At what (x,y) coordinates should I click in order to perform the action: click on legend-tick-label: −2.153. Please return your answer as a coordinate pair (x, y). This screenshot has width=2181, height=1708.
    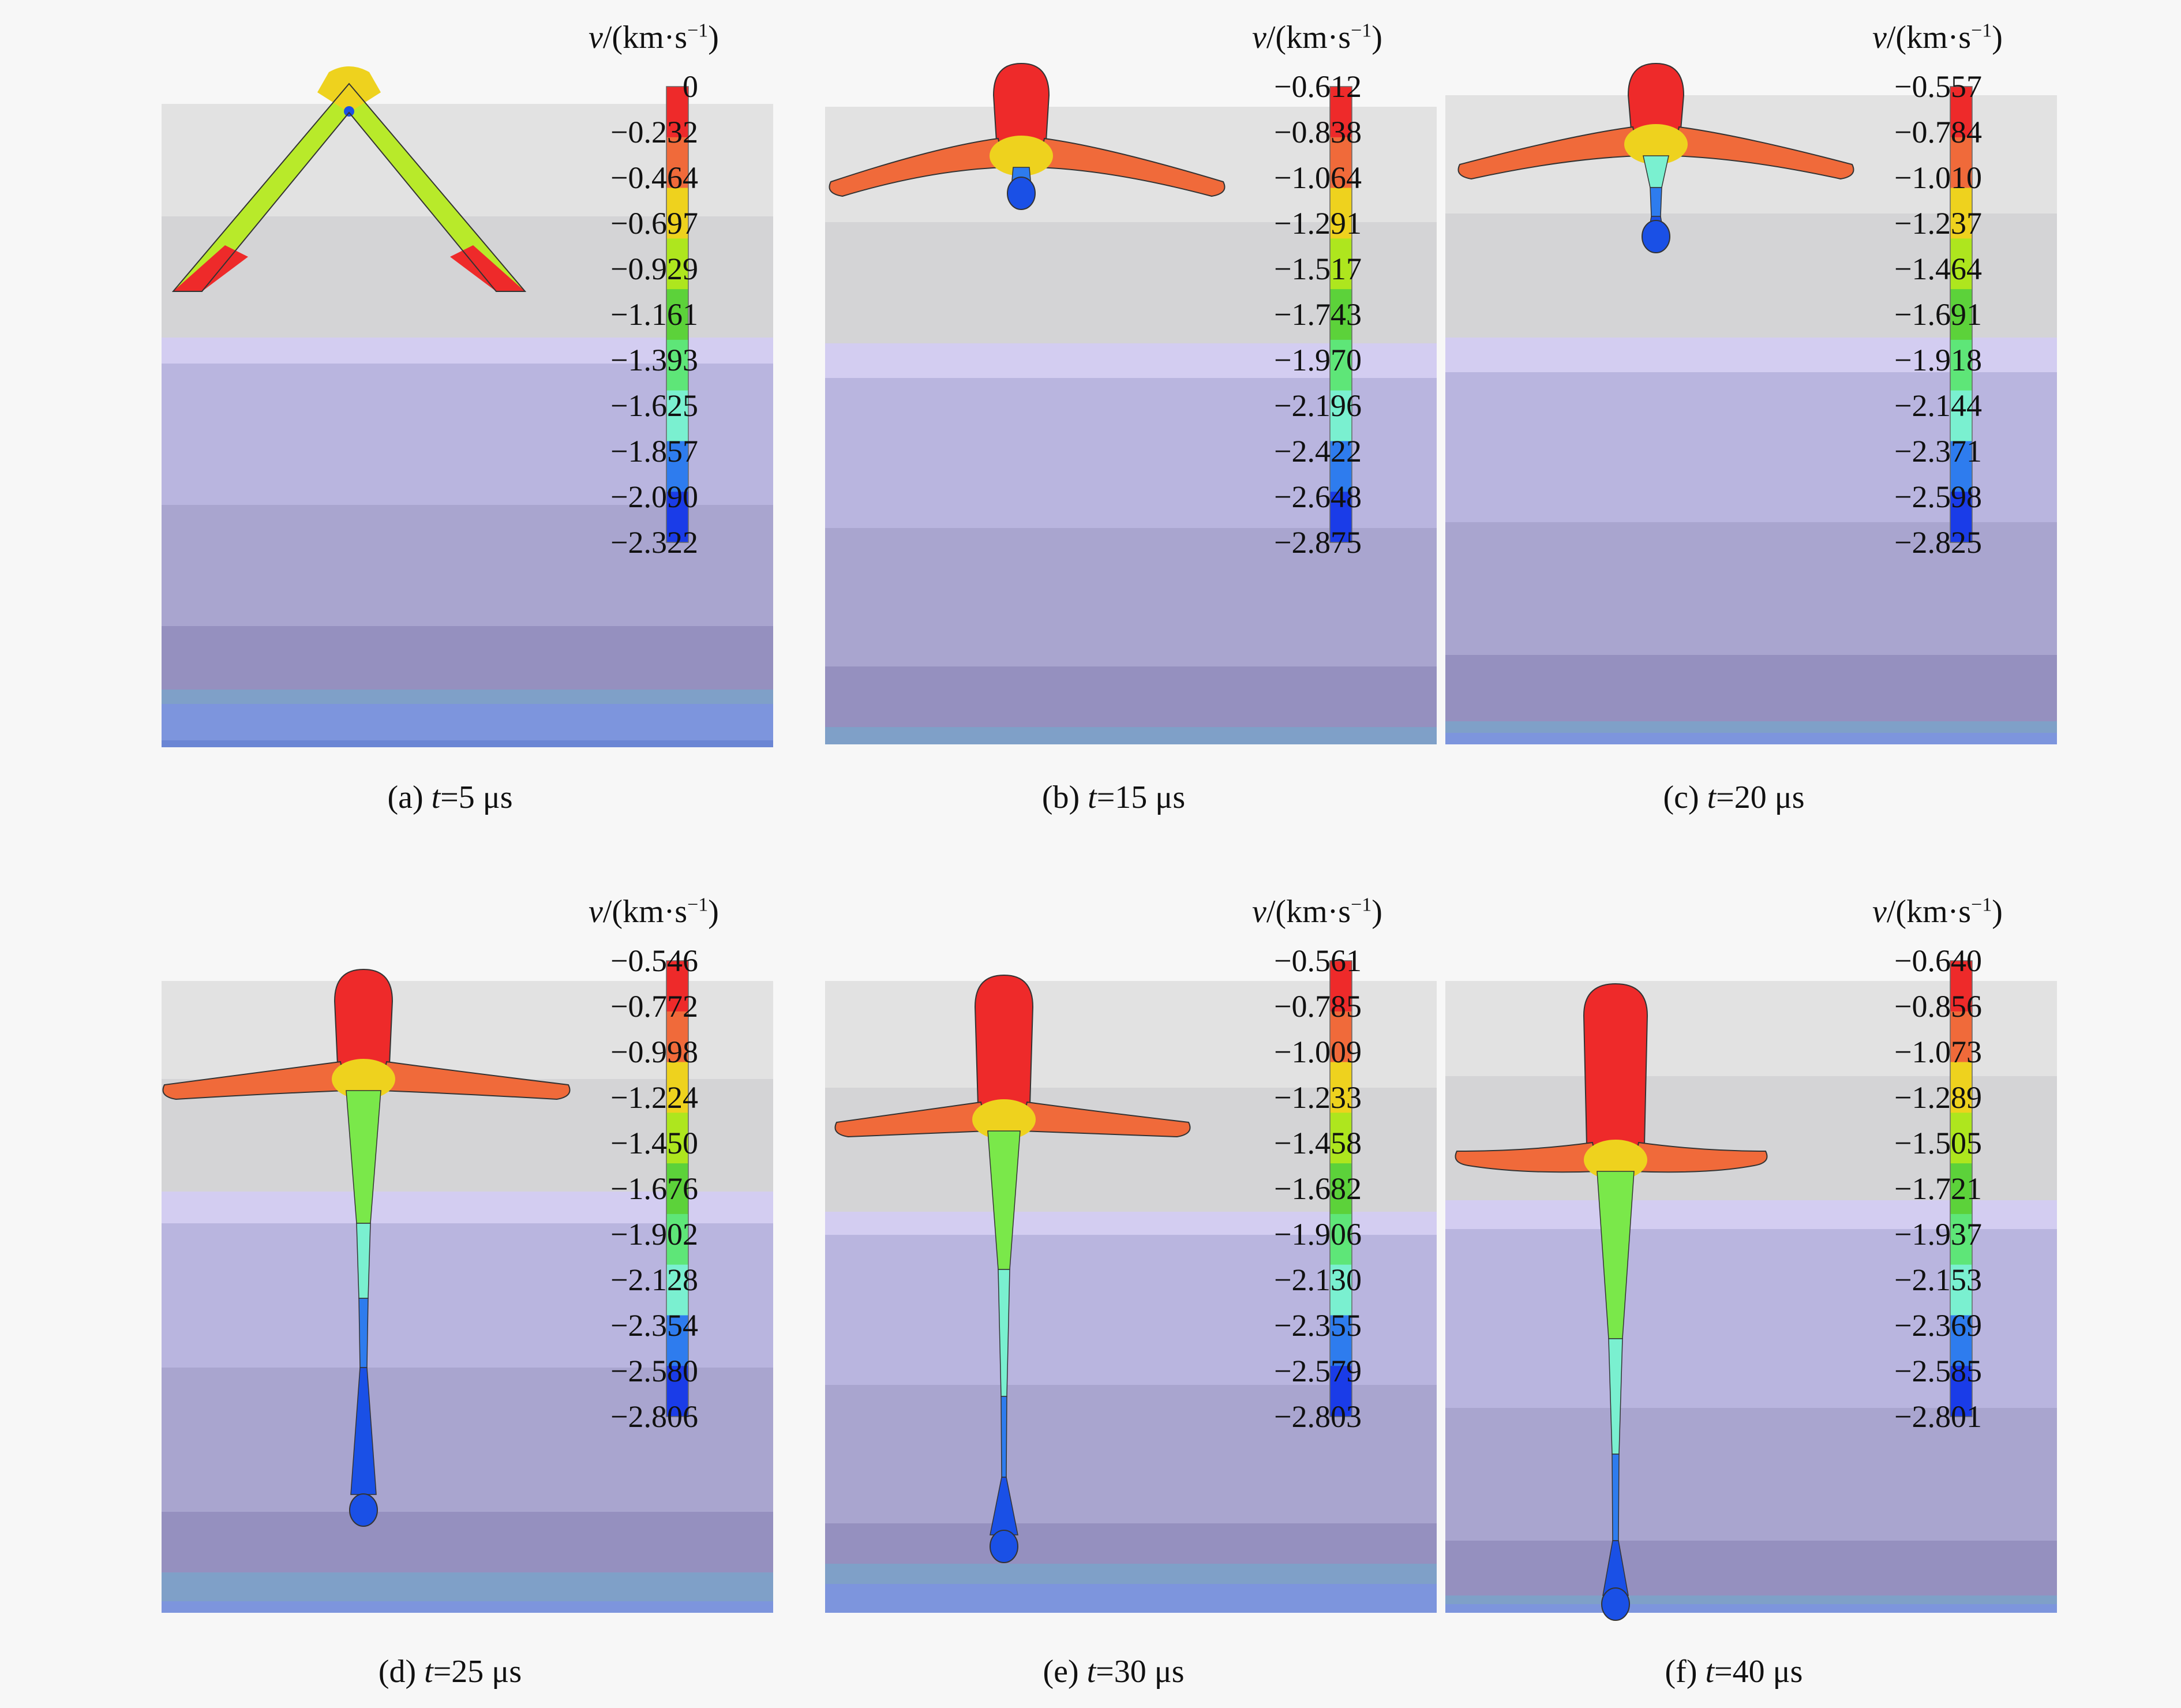
    Looking at the image, I should click on (1938, 1280).